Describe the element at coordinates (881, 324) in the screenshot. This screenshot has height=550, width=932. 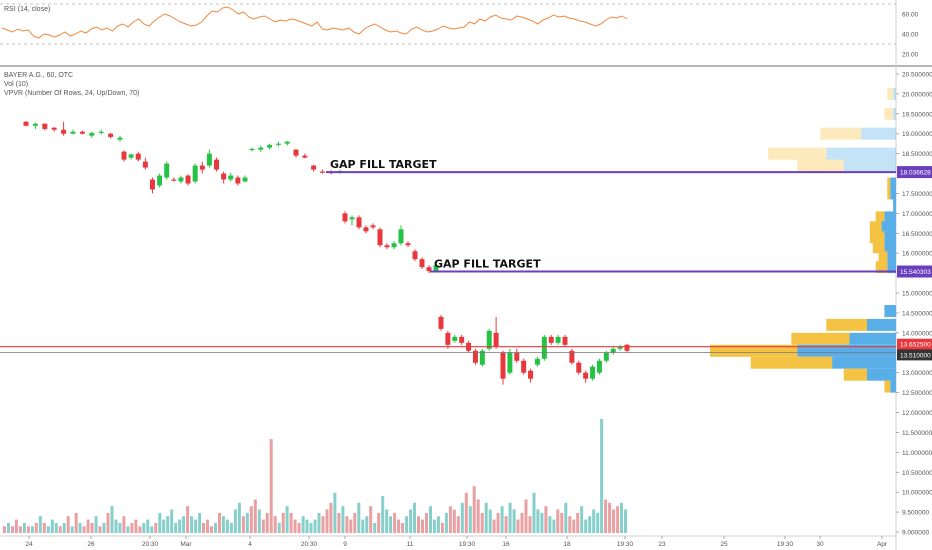
I see `vpvr-up-bar` at that location.